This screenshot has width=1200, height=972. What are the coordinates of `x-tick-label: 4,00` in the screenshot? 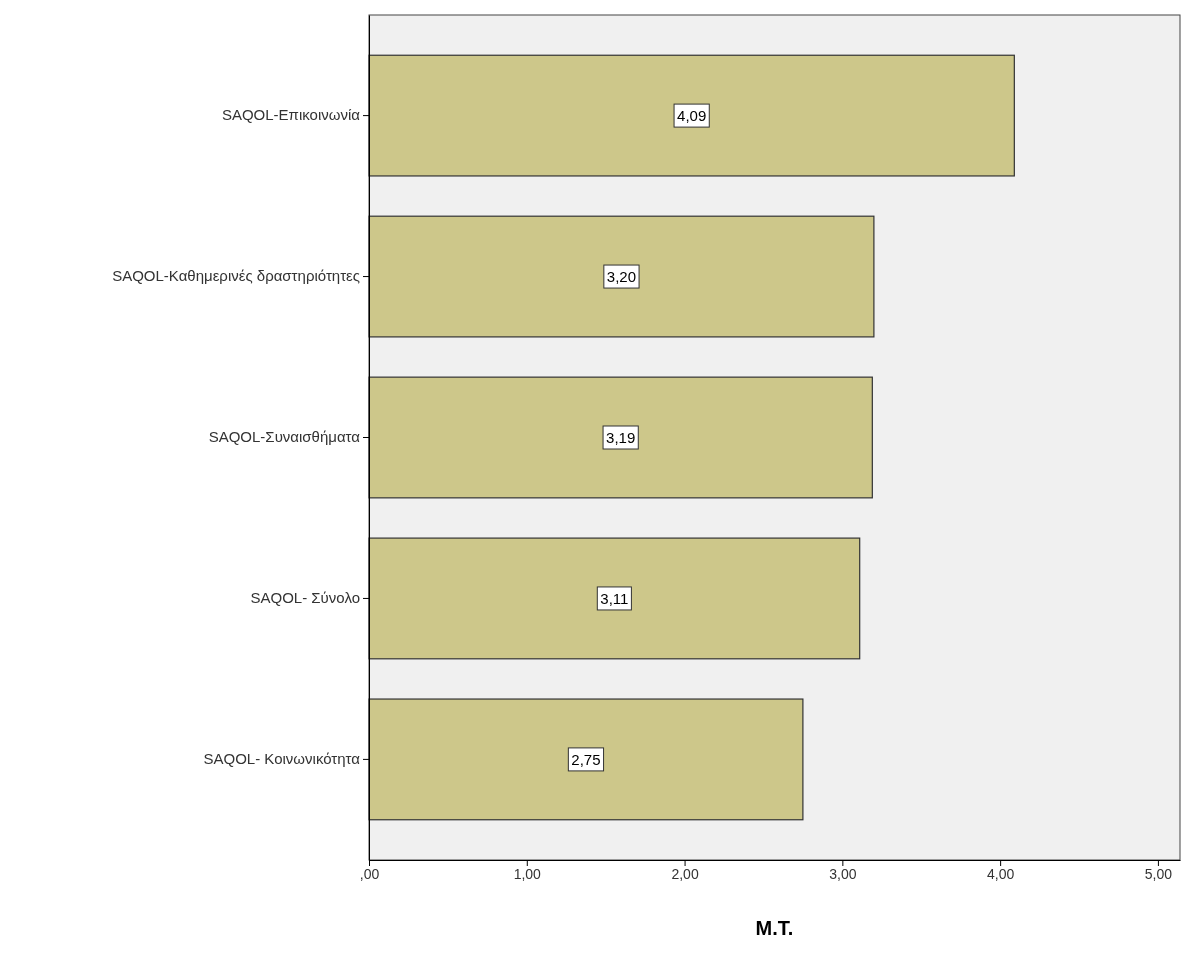 It's located at (1001, 873).